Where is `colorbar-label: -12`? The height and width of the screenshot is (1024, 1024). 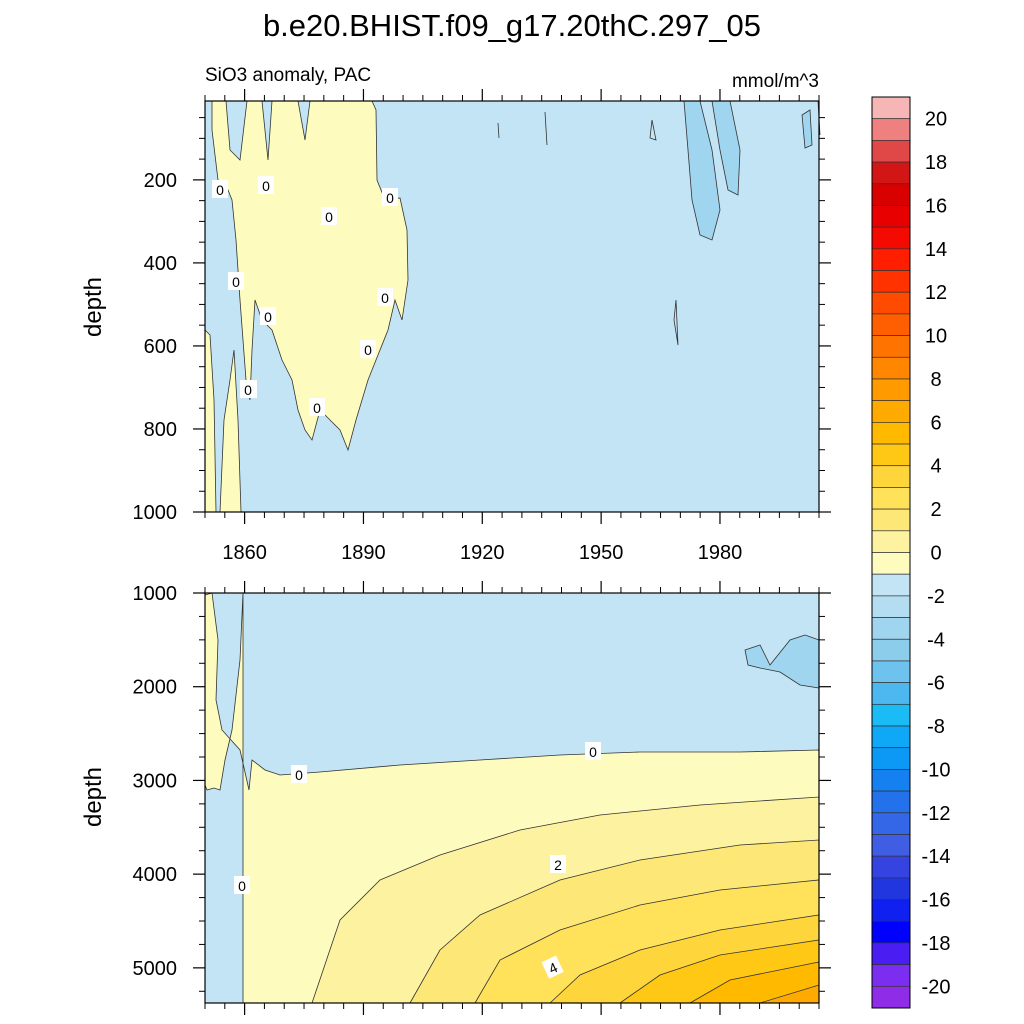
colorbar-label: -12 is located at coordinates (936, 814).